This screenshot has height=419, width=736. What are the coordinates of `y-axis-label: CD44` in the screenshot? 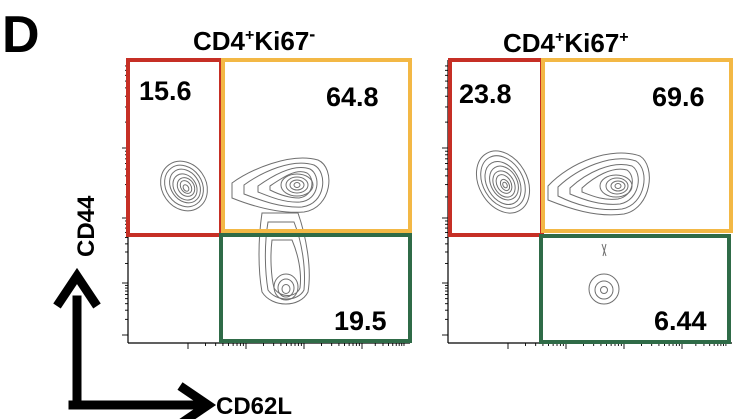 It's located at (86, 226).